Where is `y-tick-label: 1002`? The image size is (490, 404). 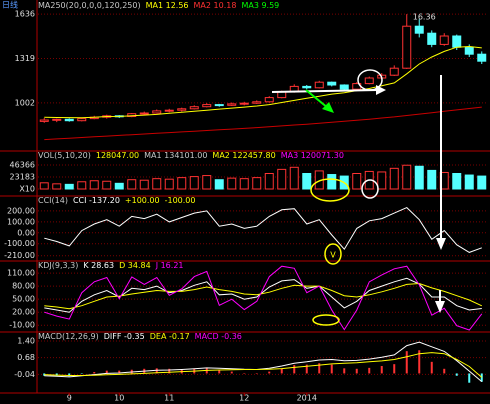 y-tick-label: 1002 is located at coordinates (25, 102).